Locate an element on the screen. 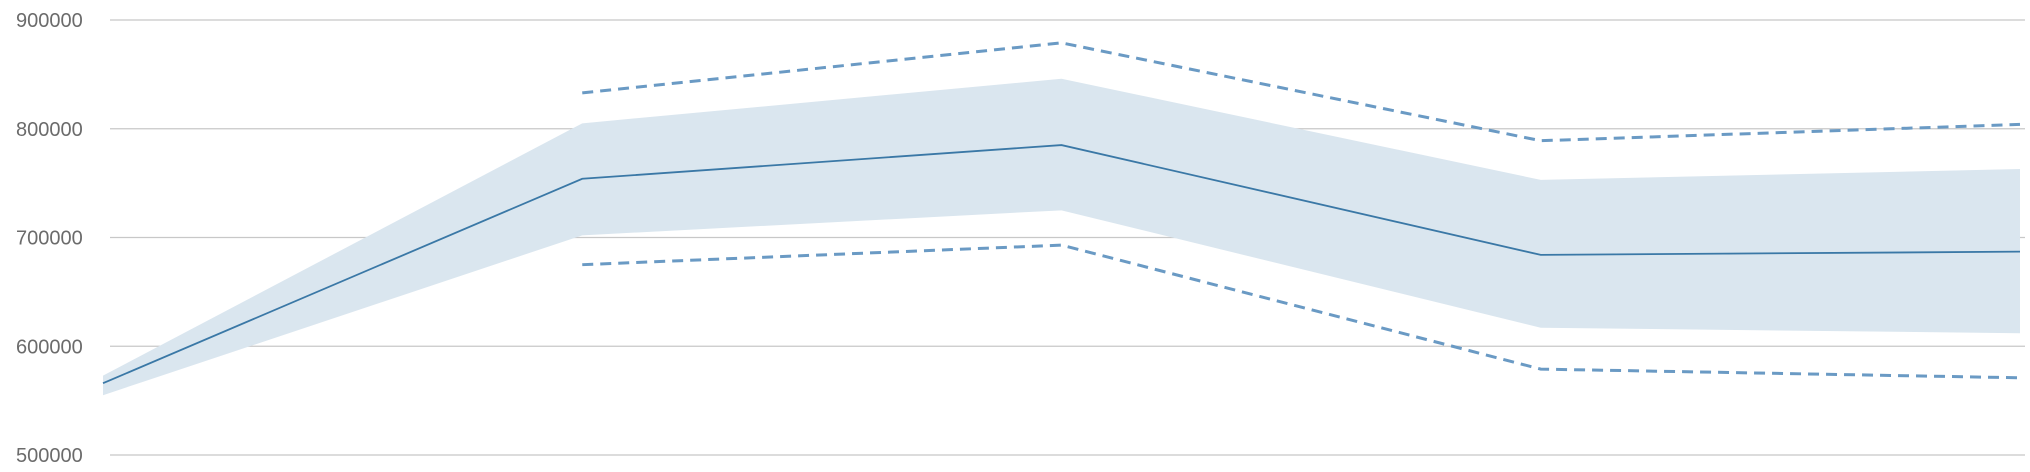 The height and width of the screenshot is (472, 2030). y-axis: 900000 800000 700000 600000 500000 is located at coordinates (49, 238).